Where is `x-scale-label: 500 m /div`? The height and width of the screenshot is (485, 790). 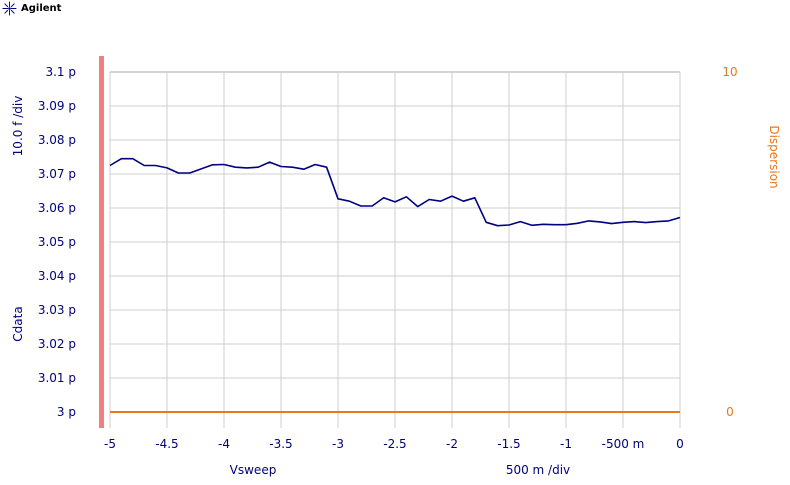
x-scale-label: 500 m /div is located at coordinates (538, 470).